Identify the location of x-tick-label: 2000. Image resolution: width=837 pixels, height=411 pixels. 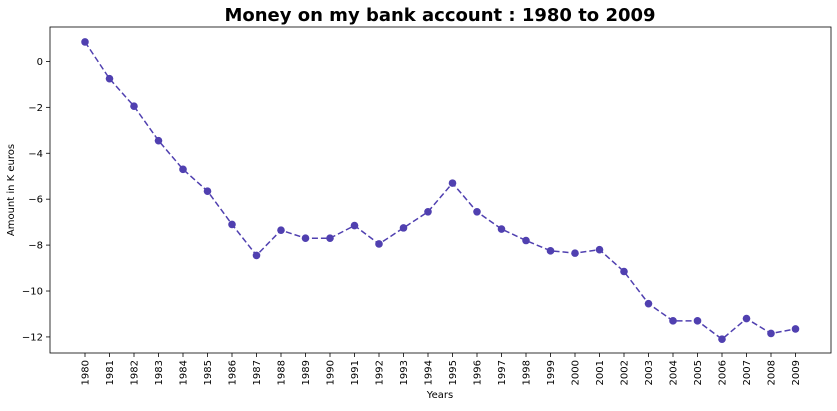
(576, 372).